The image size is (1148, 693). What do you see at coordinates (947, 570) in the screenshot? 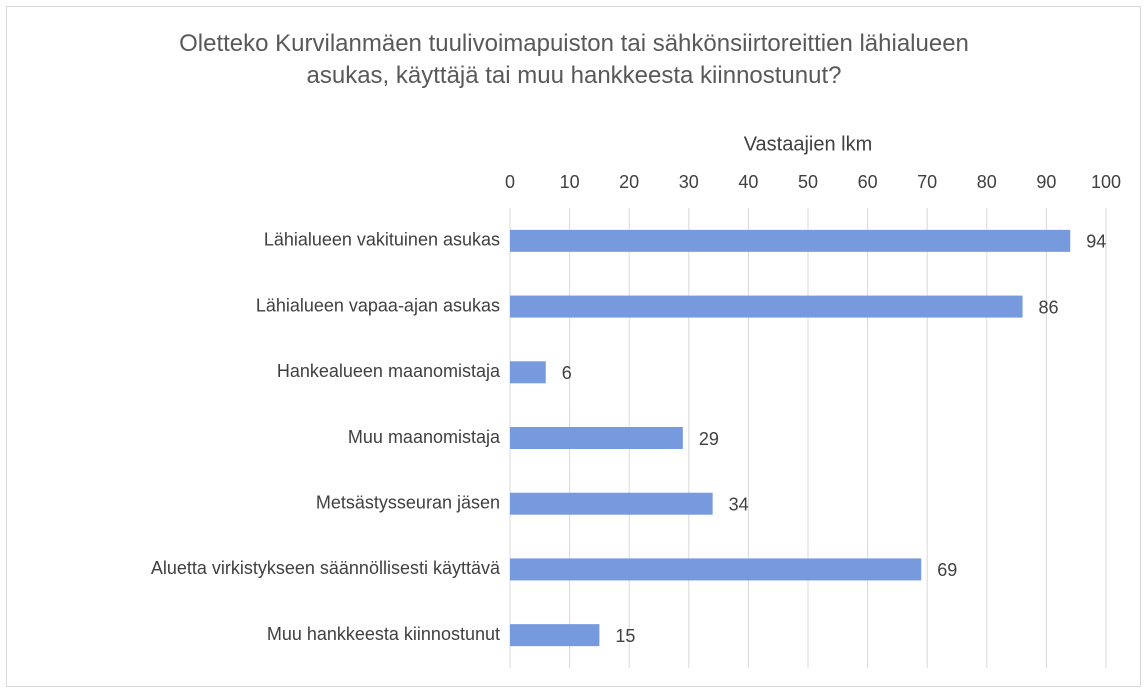
I see `value-label: 69` at bounding box center [947, 570].